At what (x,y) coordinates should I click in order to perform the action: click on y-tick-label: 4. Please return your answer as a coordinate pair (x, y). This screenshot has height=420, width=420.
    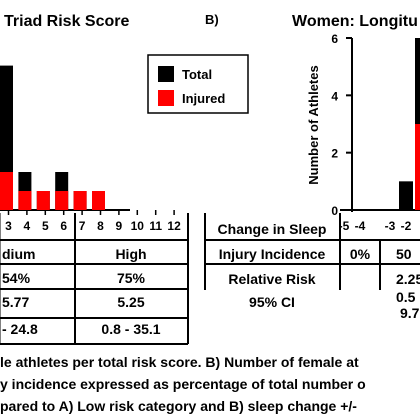
    Looking at the image, I should click on (334, 96).